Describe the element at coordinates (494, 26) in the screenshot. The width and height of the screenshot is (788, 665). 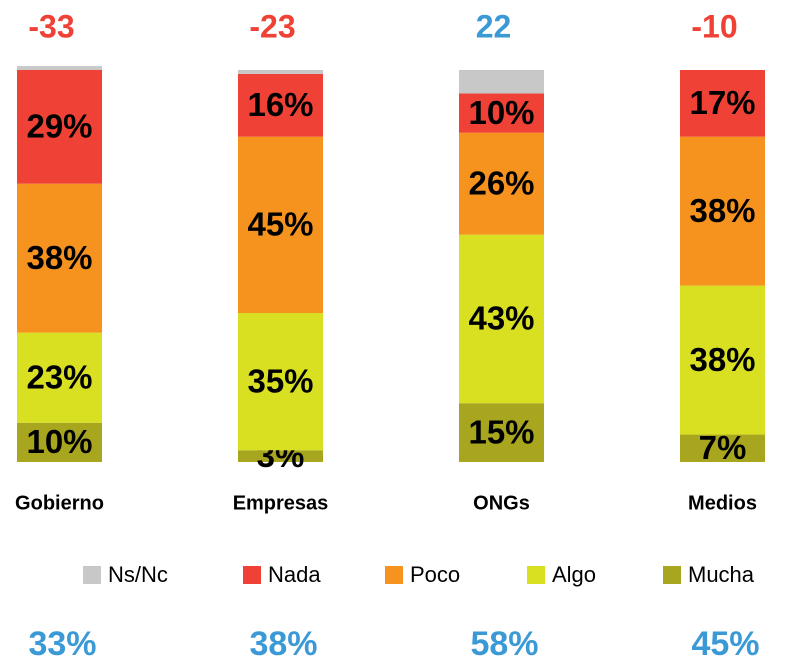
I see `top-label: 22` at that location.